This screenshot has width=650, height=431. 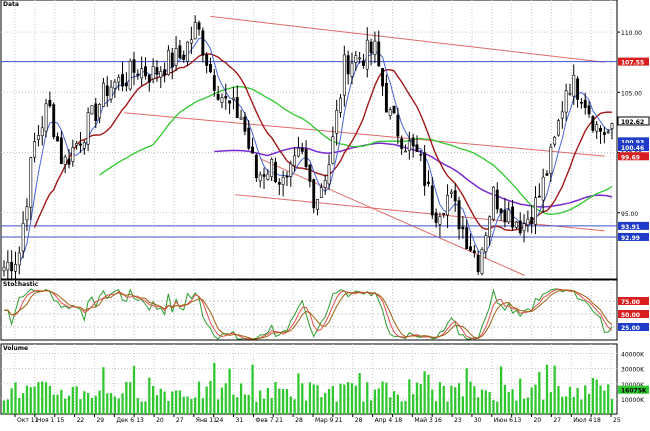 I want to click on ytick-label-main-3: 110.00, so click(x=631, y=33).